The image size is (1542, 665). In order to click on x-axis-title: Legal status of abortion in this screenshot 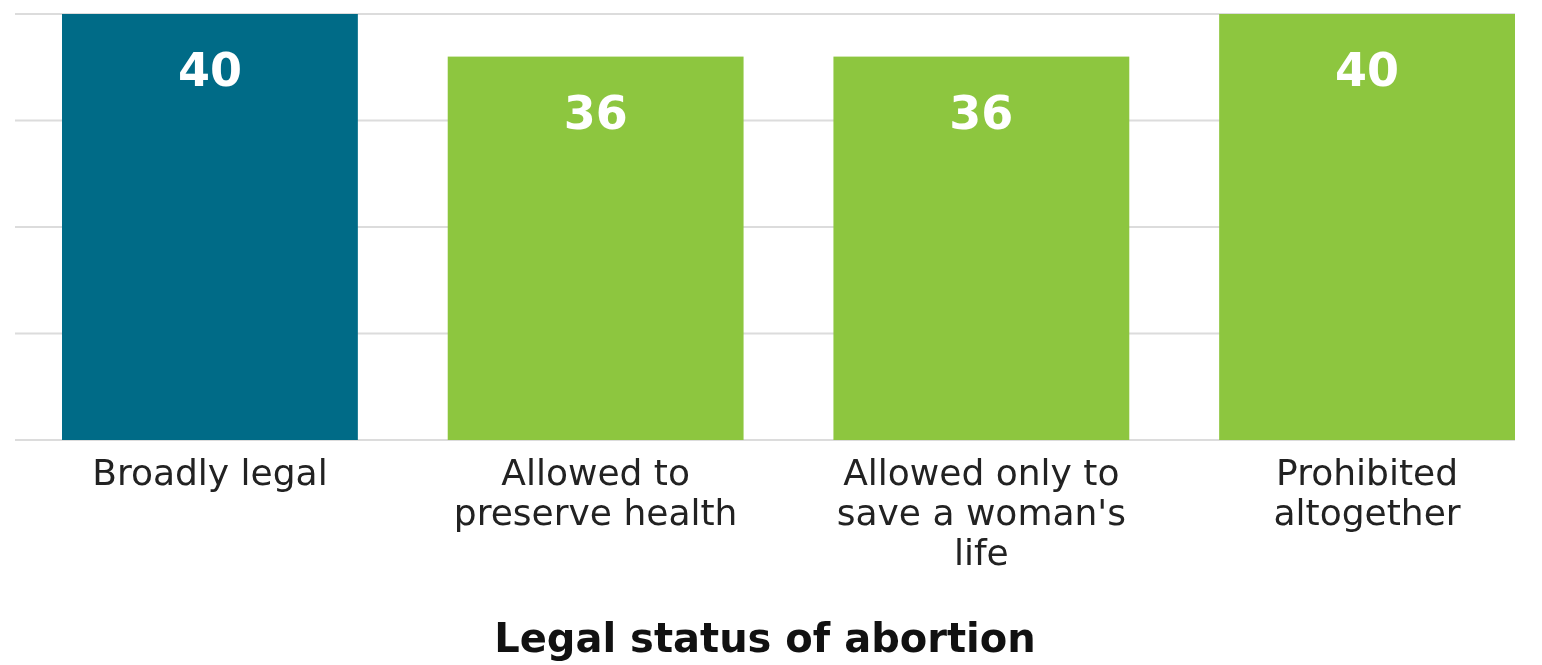, I will do `click(765, 638)`.